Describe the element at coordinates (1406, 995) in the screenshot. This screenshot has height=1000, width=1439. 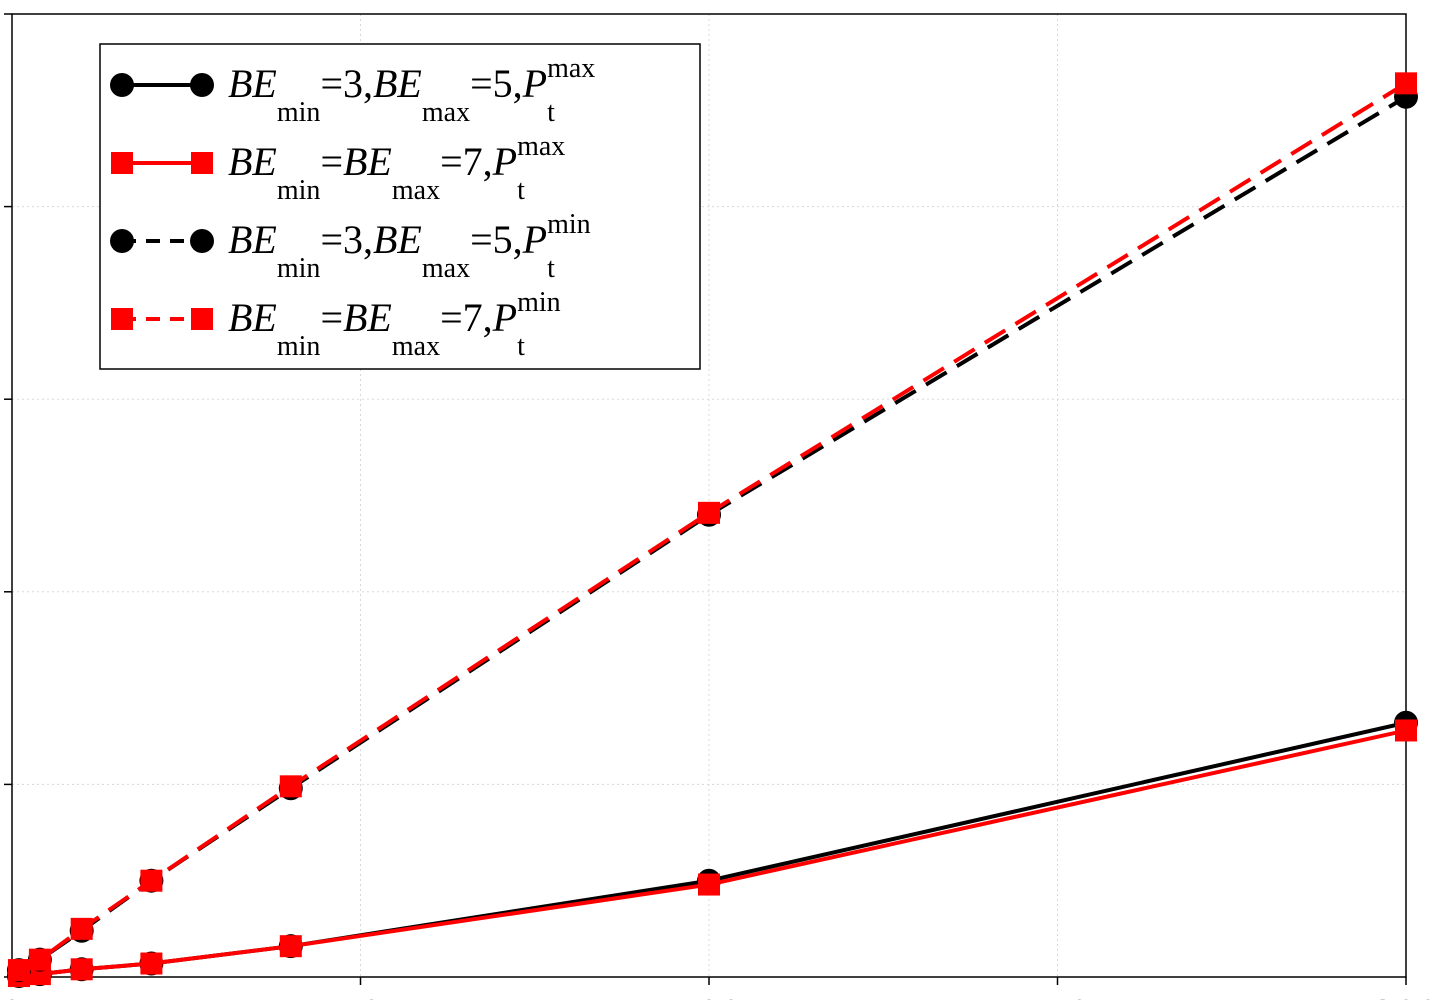
I see `x-tick-label: 200` at that location.